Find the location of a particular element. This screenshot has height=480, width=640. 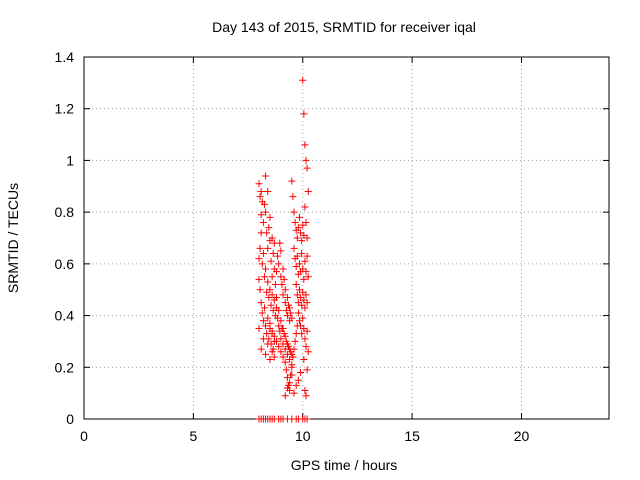

y-tick-label: 0.2 is located at coordinates (65, 367).